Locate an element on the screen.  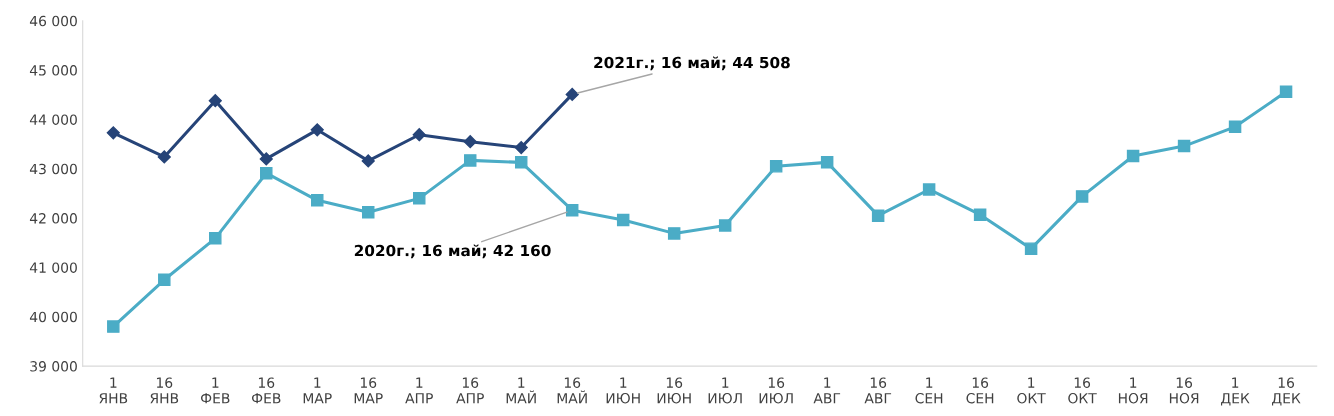
x-tick-label: 1 СЕН is located at coordinates (929, 390).